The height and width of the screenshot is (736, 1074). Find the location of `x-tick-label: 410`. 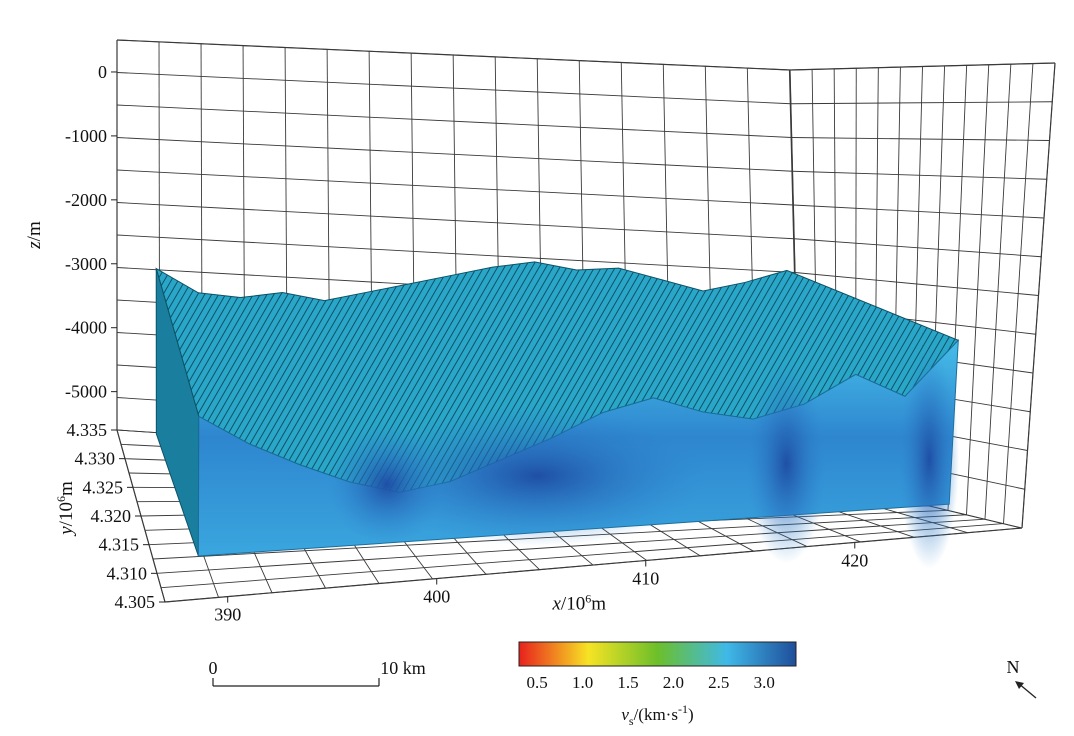

x-tick-label: 410 is located at coordinates (645, 578).